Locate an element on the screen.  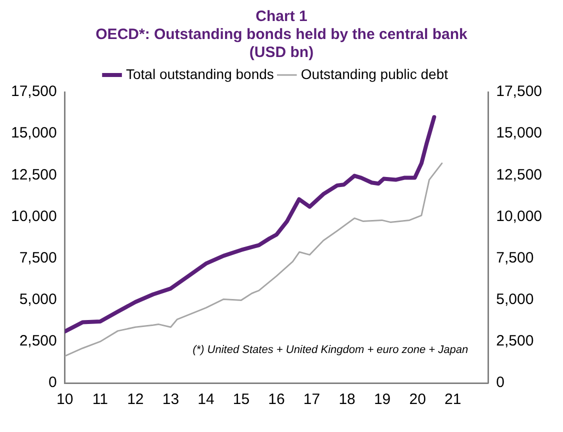
y2-tick-label: 12,500 is located at coordinates (519, 175).